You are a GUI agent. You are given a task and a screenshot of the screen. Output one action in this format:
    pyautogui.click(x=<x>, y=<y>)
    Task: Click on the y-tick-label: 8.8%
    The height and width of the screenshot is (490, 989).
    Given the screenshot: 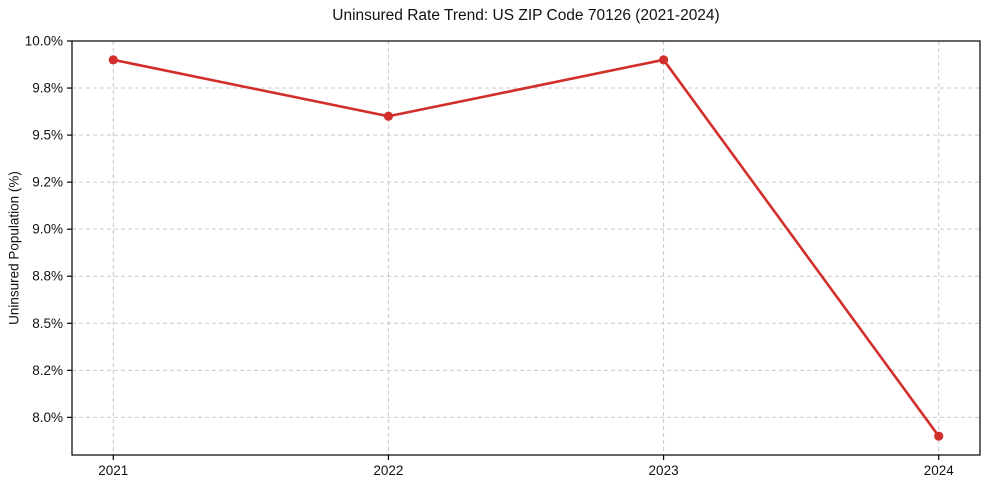 What is the action you would take?
    pyautogui.click(x=47, y=276)
    